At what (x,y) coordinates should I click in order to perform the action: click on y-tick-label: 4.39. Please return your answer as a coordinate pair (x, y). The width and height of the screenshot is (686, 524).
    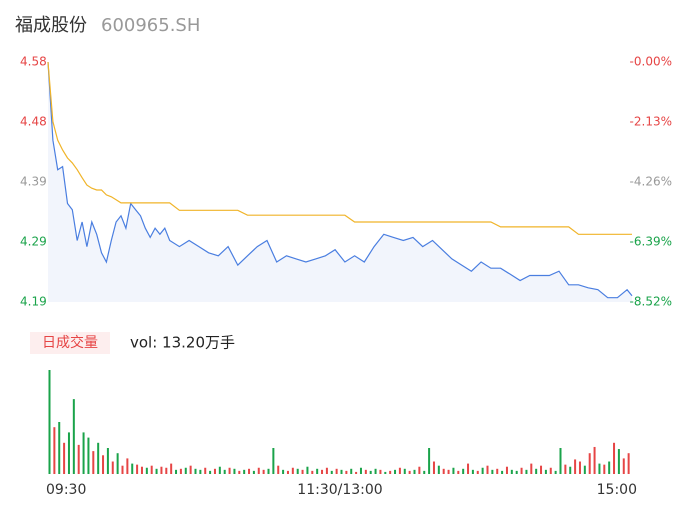
    Looking at the image, I should click on (33, 182).